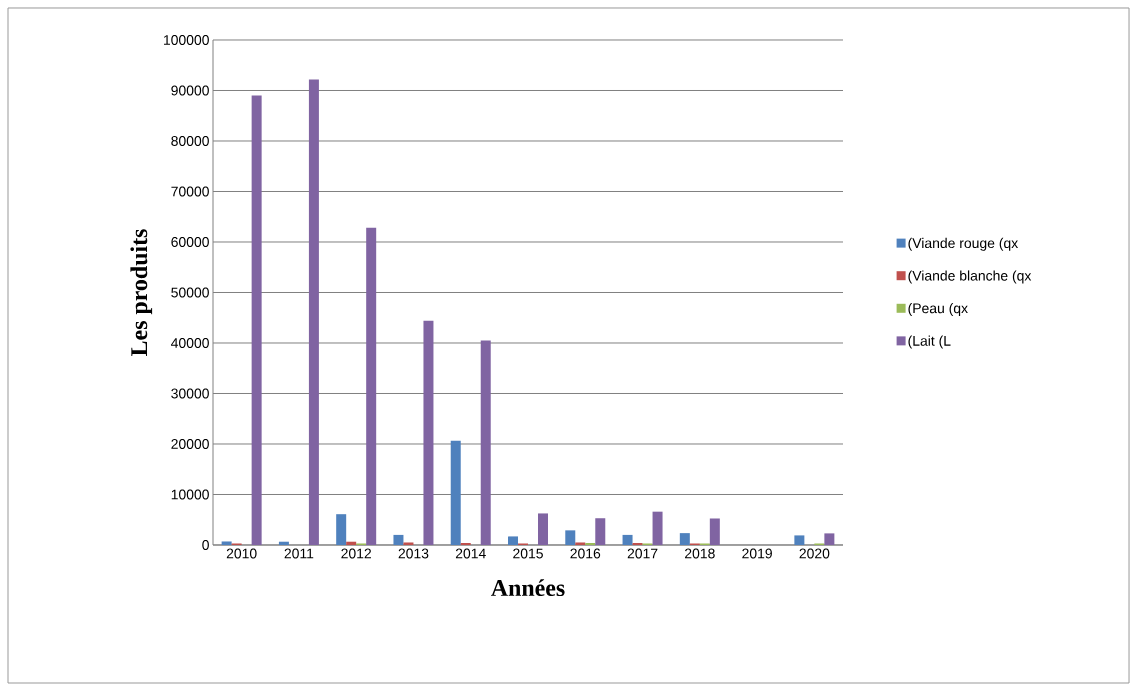  What do you see at coordinates (470, 553) in the screenshot?
I see `x-tick-label: 2014` at bounding box center [470, 553].